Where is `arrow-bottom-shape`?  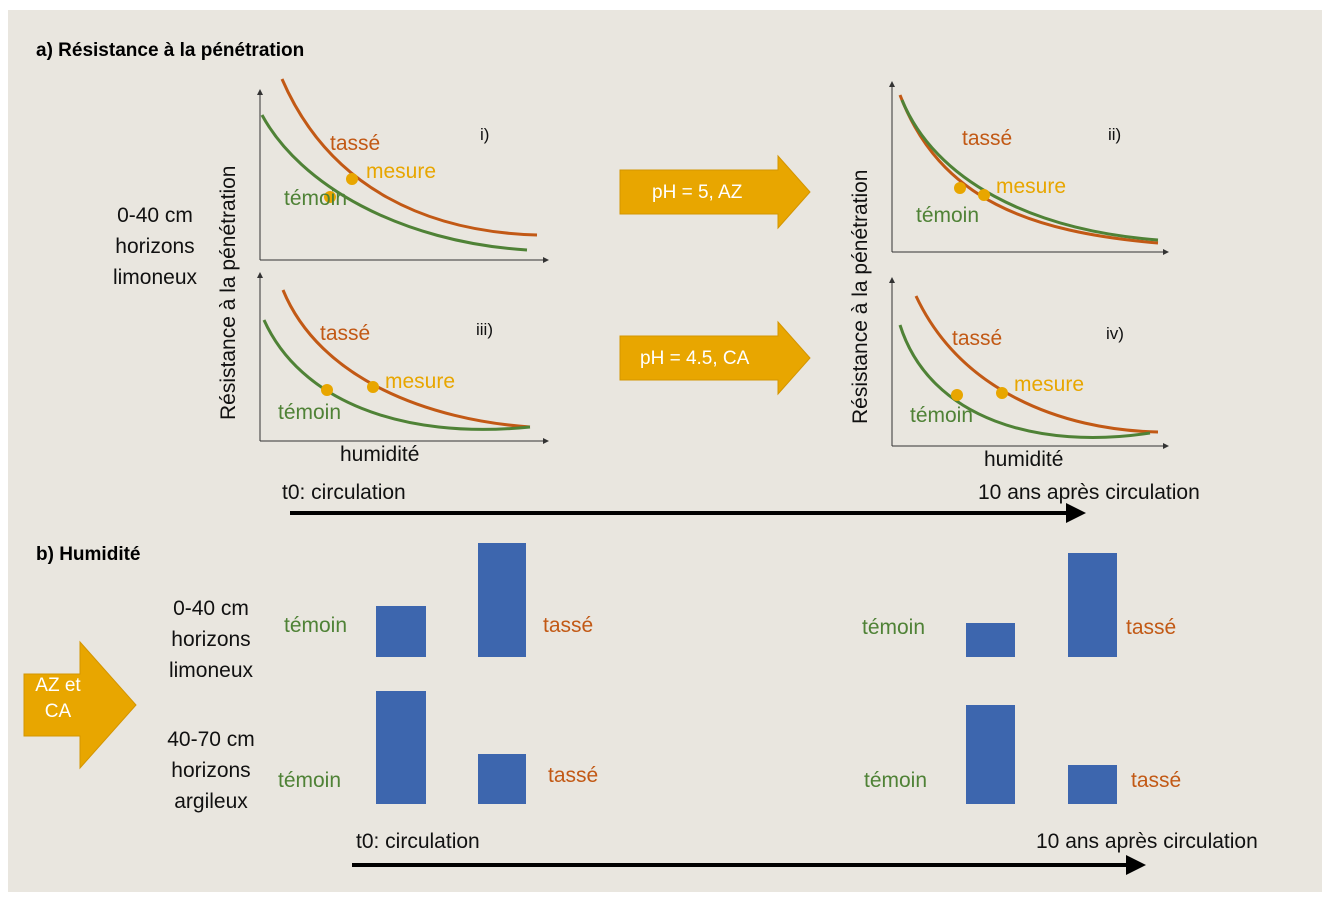 arrow-bottom-shape is located at coordinates (715, 358).